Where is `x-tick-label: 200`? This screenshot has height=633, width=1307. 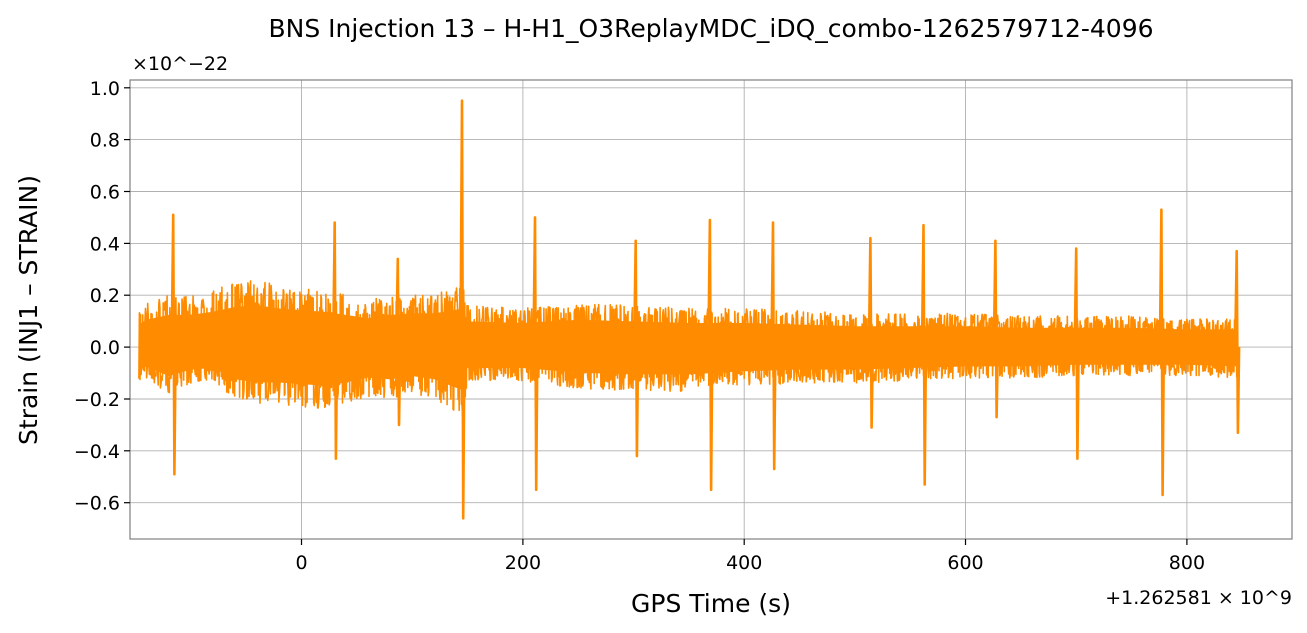
x-tick-label: 200 is located at coordinates (523, 563).